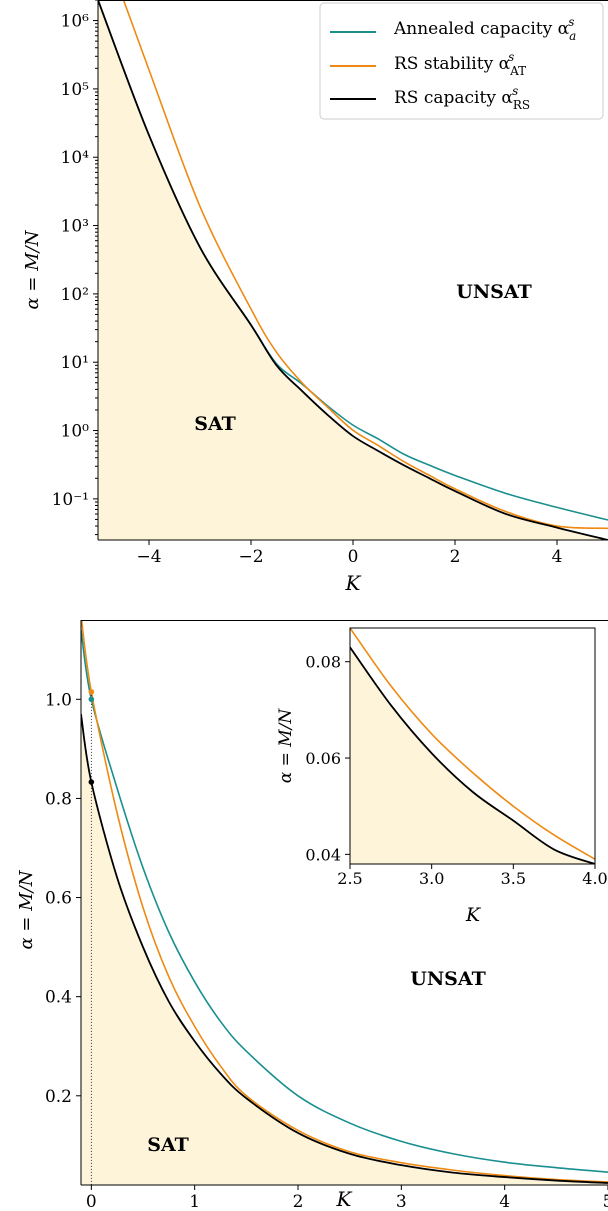 This screenshot has width=608, height=1211. What do you see at coordinates (58, 799) in the screenshot?
I see `y-tick-label: 0.8` at bounding box center [58, 799].